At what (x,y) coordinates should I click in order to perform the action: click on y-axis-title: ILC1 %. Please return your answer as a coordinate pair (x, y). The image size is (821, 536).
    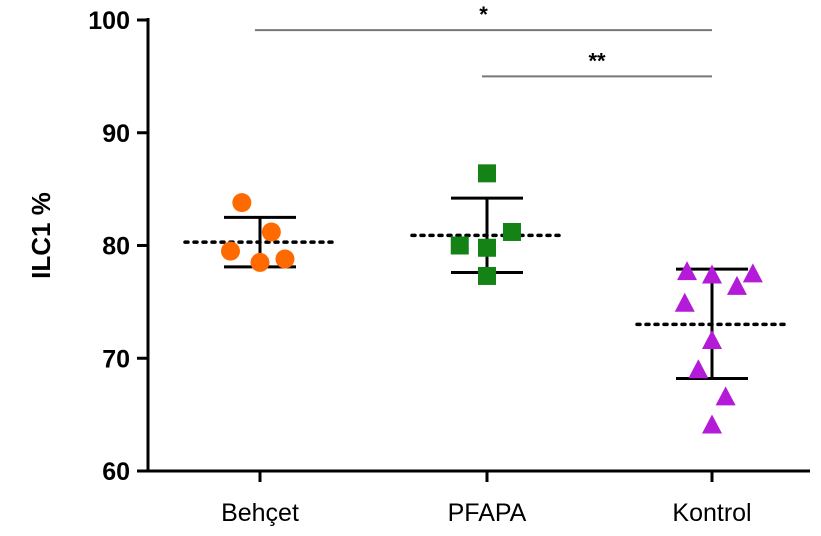
    Looking at the image, I should click on (41, 235).